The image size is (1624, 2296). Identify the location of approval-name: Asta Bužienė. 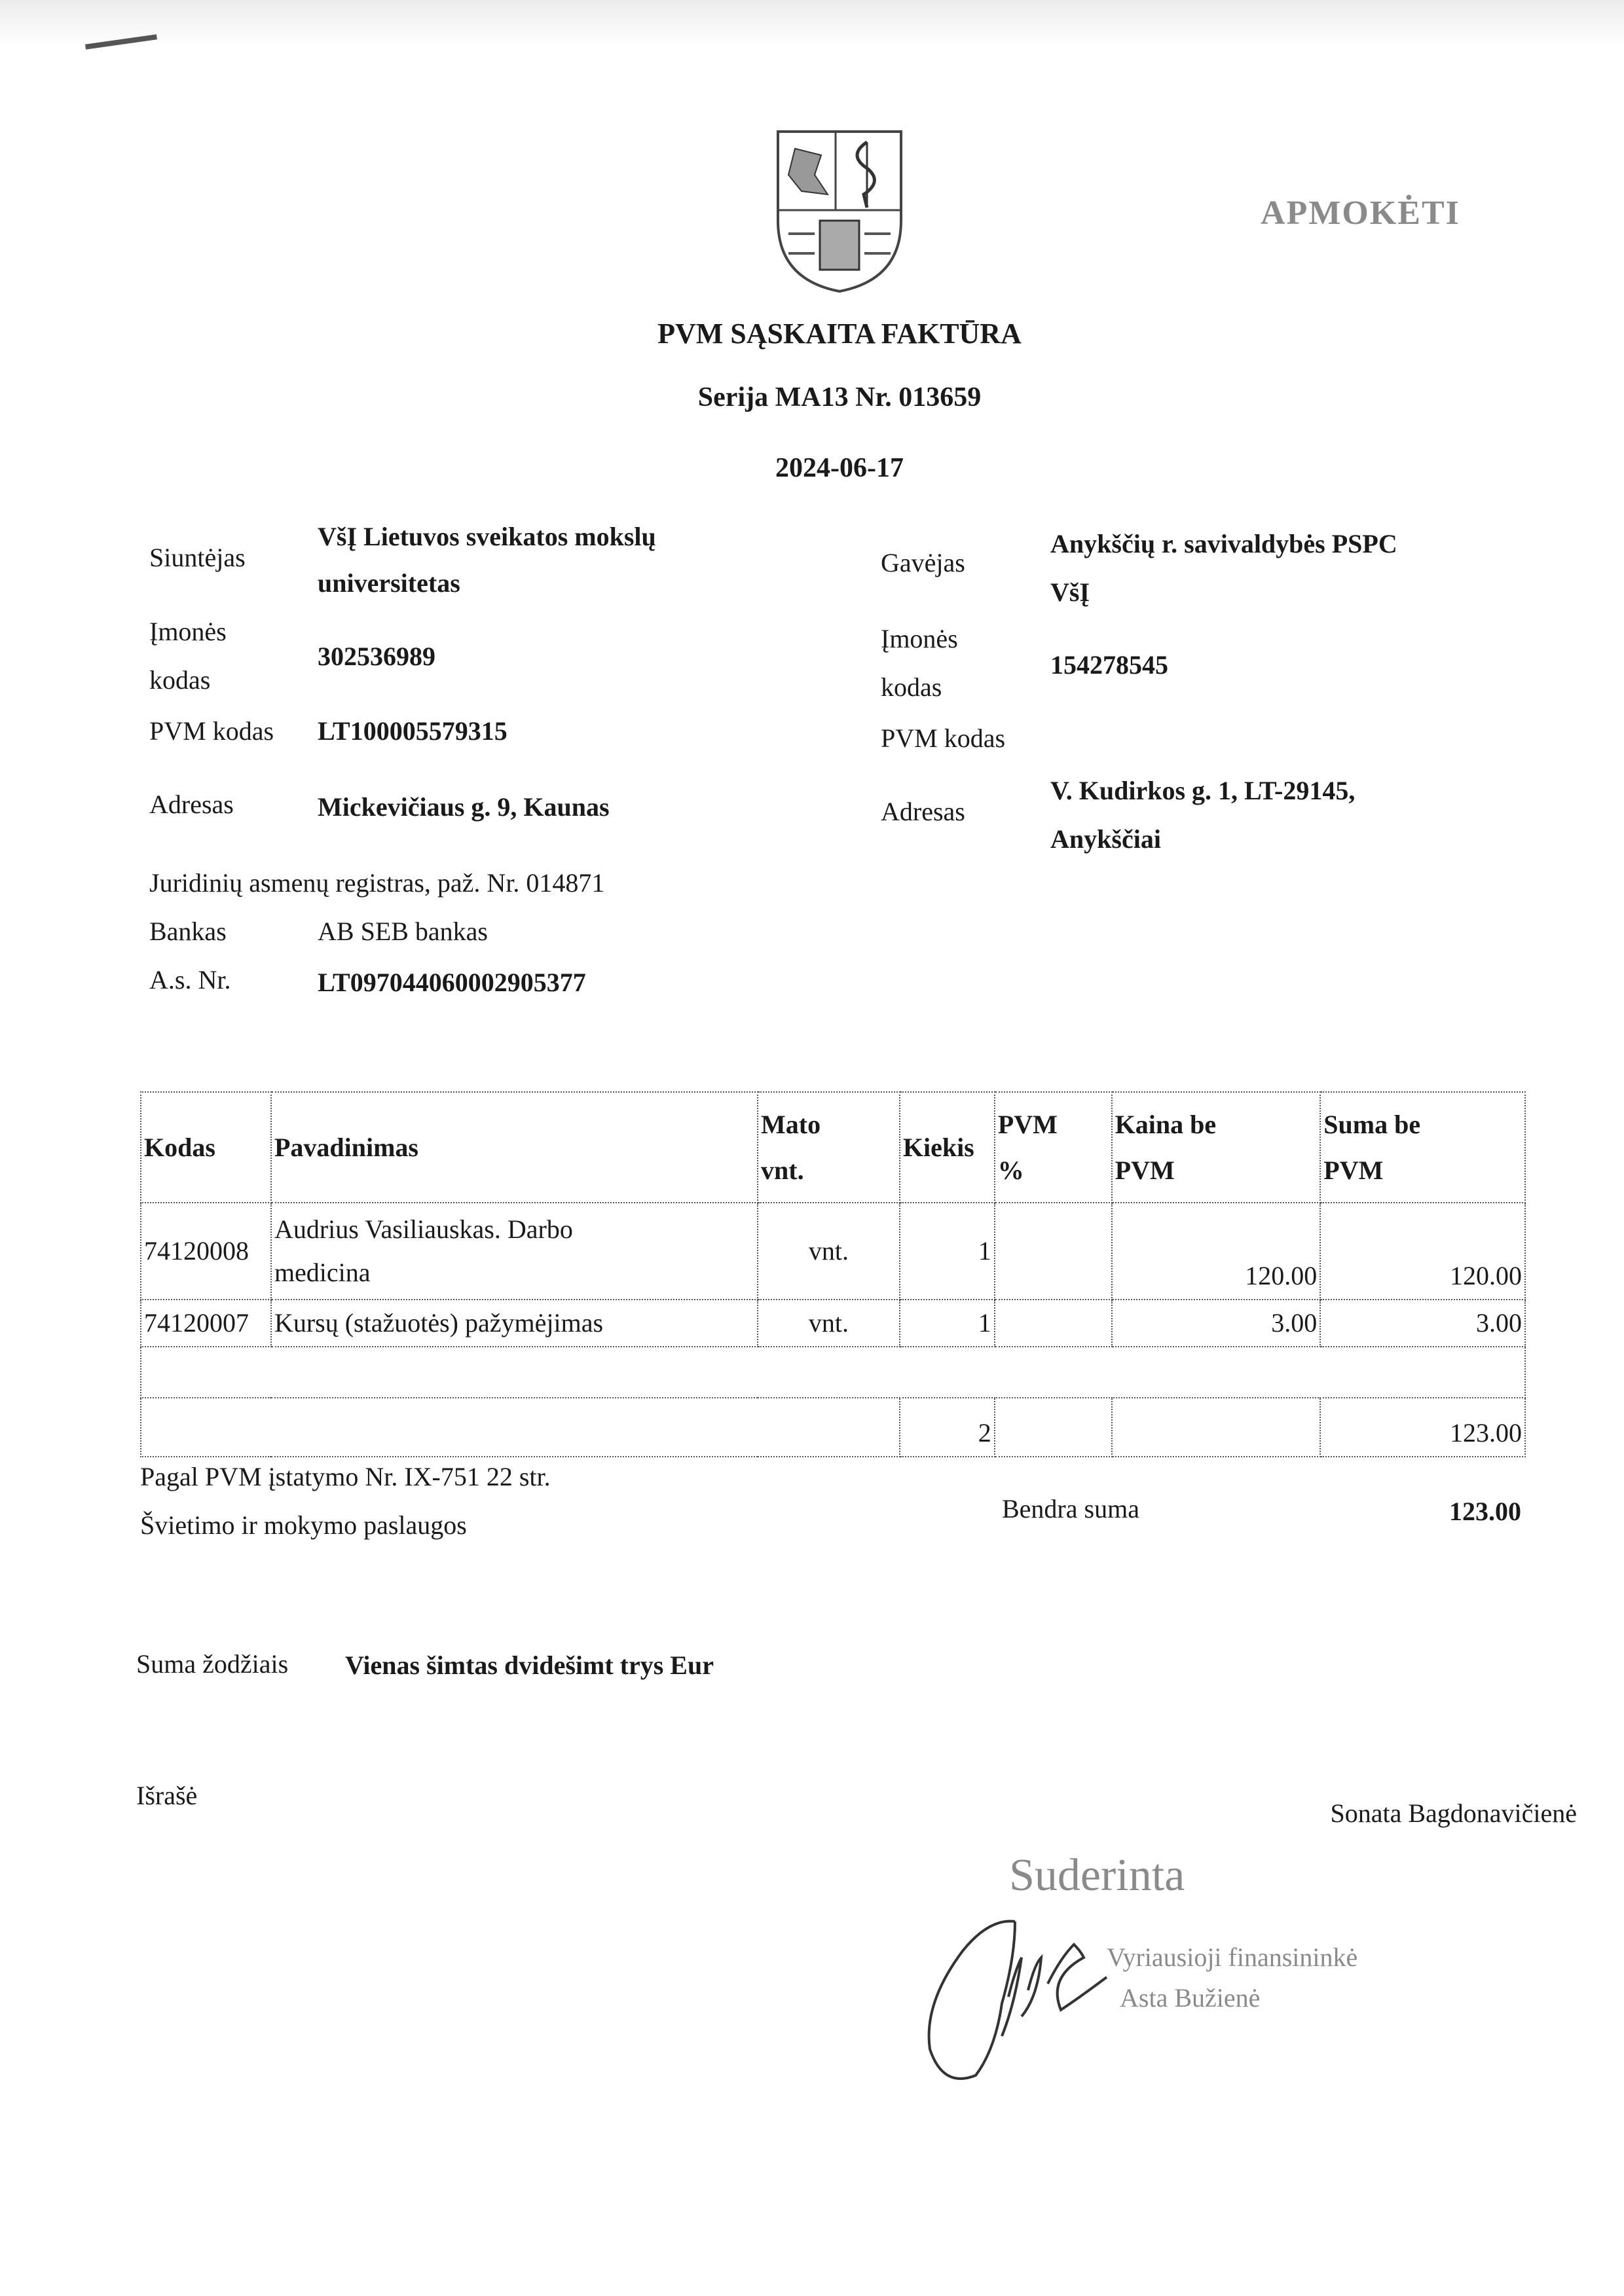
(1190, 1998).